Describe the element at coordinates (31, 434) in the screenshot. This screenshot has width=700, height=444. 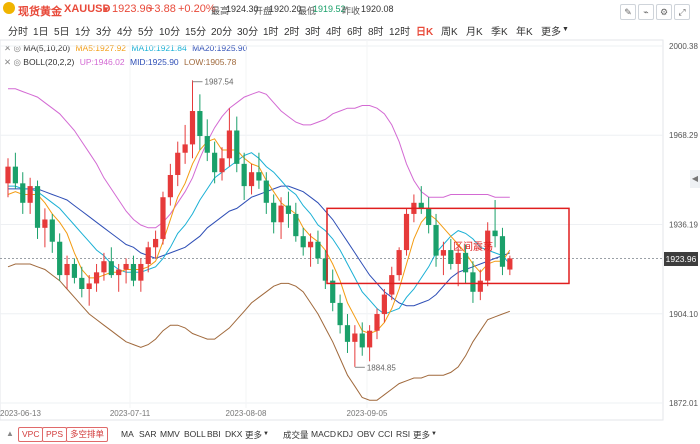
I see `vpc-button: VPC` at that location.